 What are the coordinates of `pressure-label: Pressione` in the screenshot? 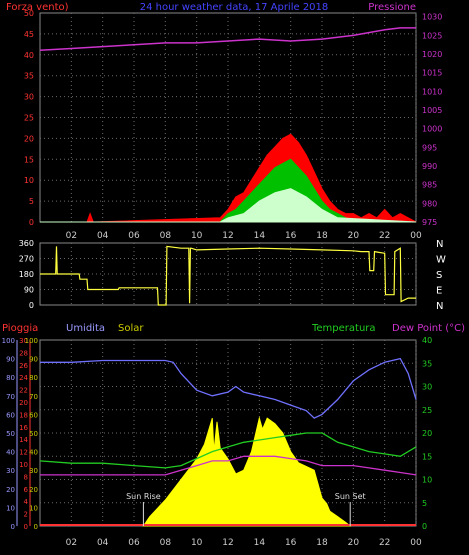 It's located at (392, 7).